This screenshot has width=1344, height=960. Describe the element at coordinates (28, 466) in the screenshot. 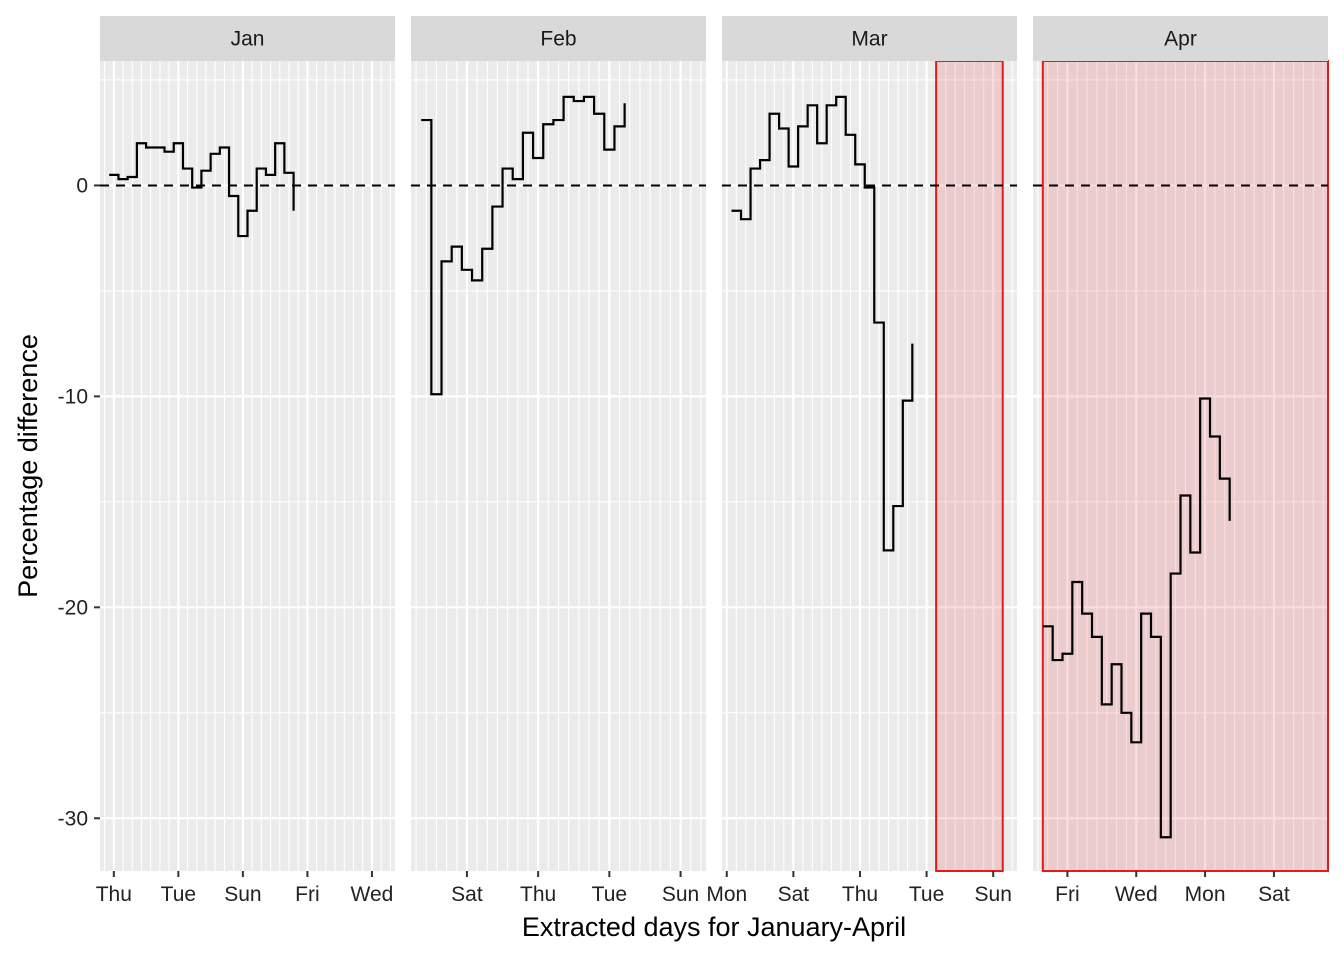

I see `y-axis-title: Percentage difference` at that location.